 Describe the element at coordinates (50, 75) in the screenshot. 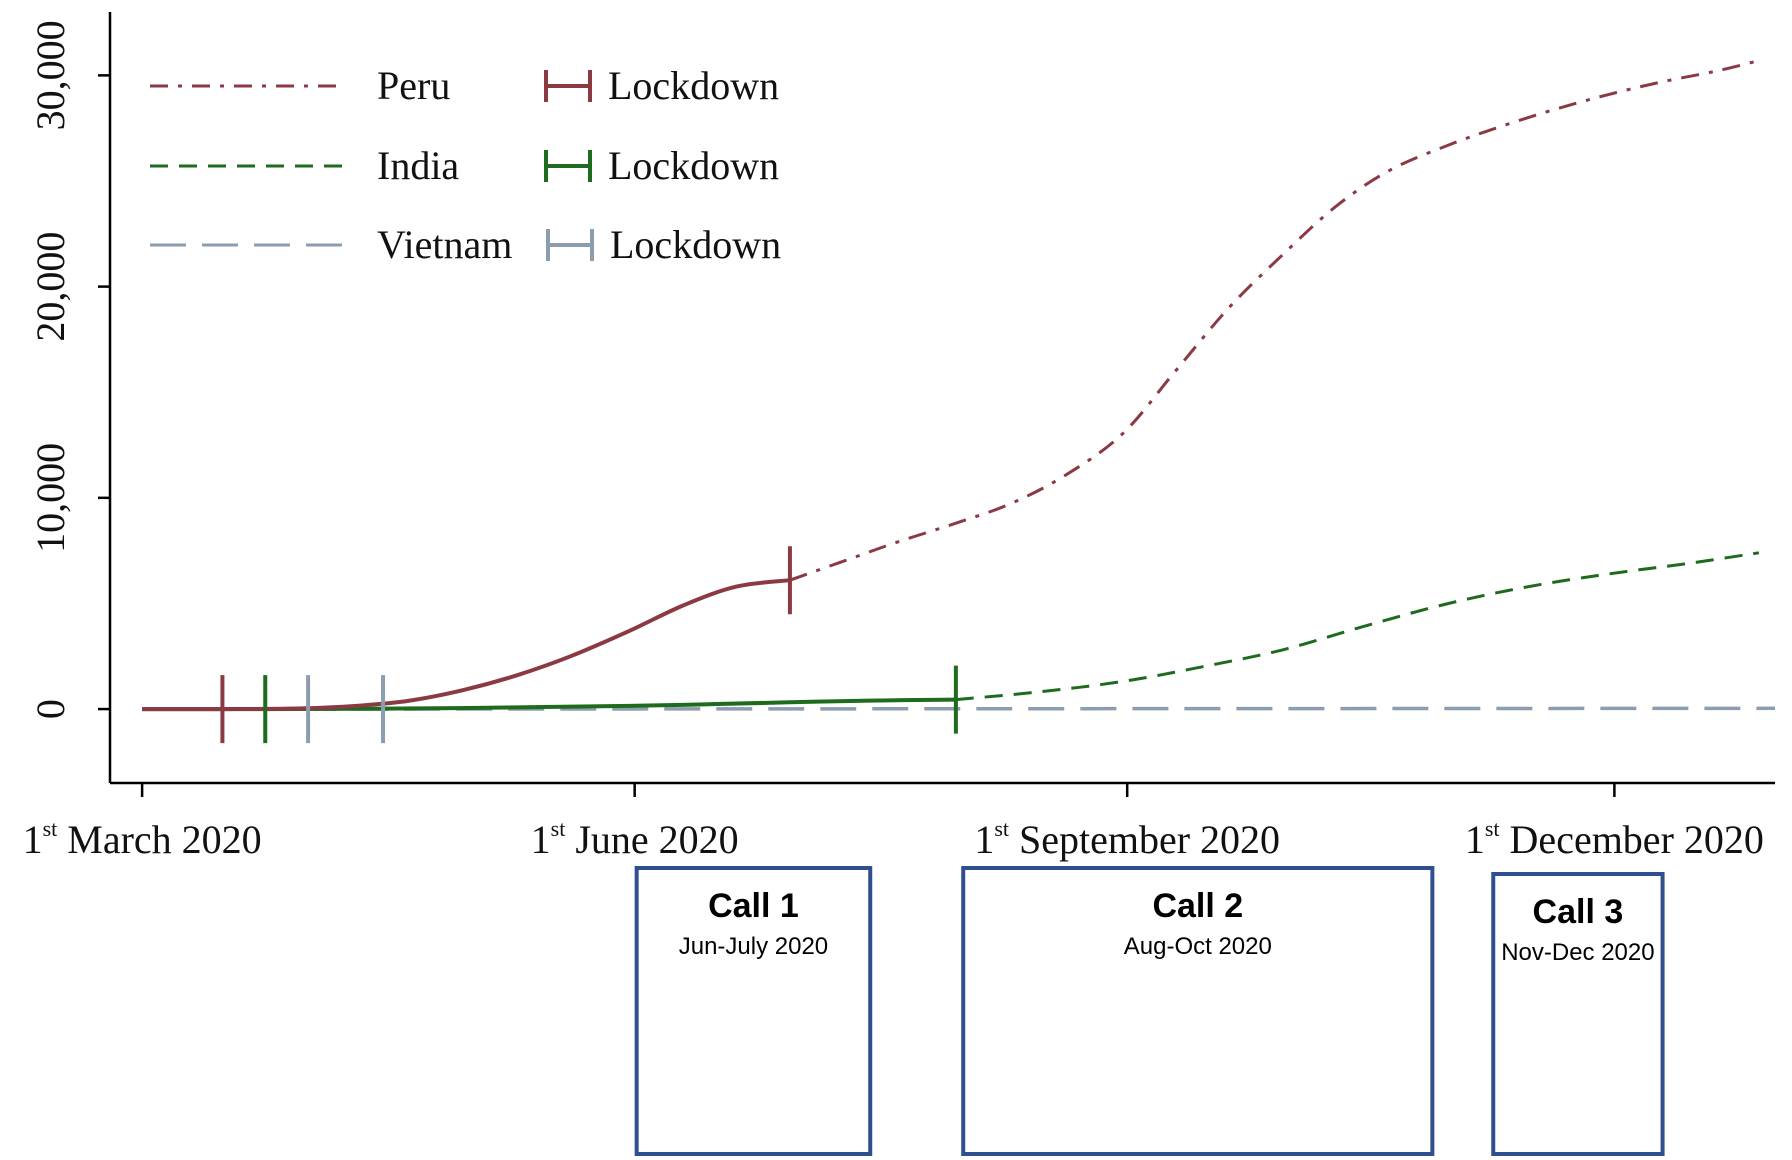

I see `y-tick-label: 30,000` at that location.